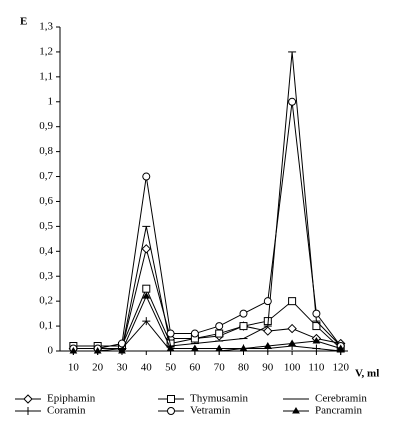  What do you see at coordinates (219, 399) in the screenshot?
I see `legend-label: Thymusamin` at bounding box center [219, 399].